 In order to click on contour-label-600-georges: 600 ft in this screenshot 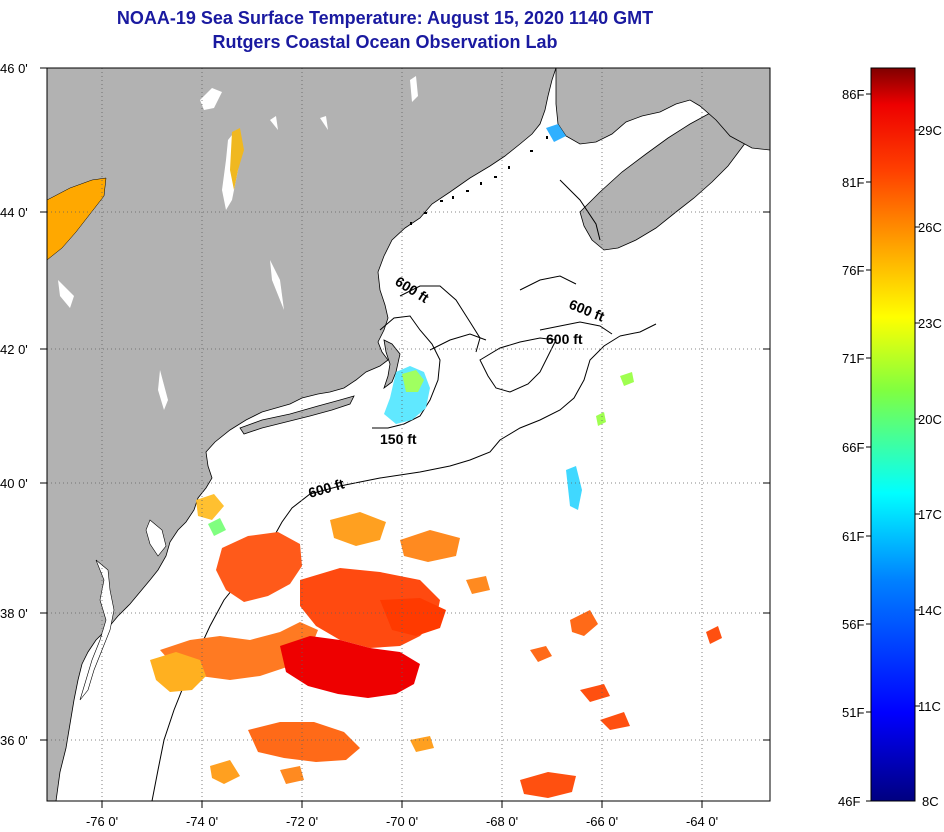, I will do `click(564, 339)`.